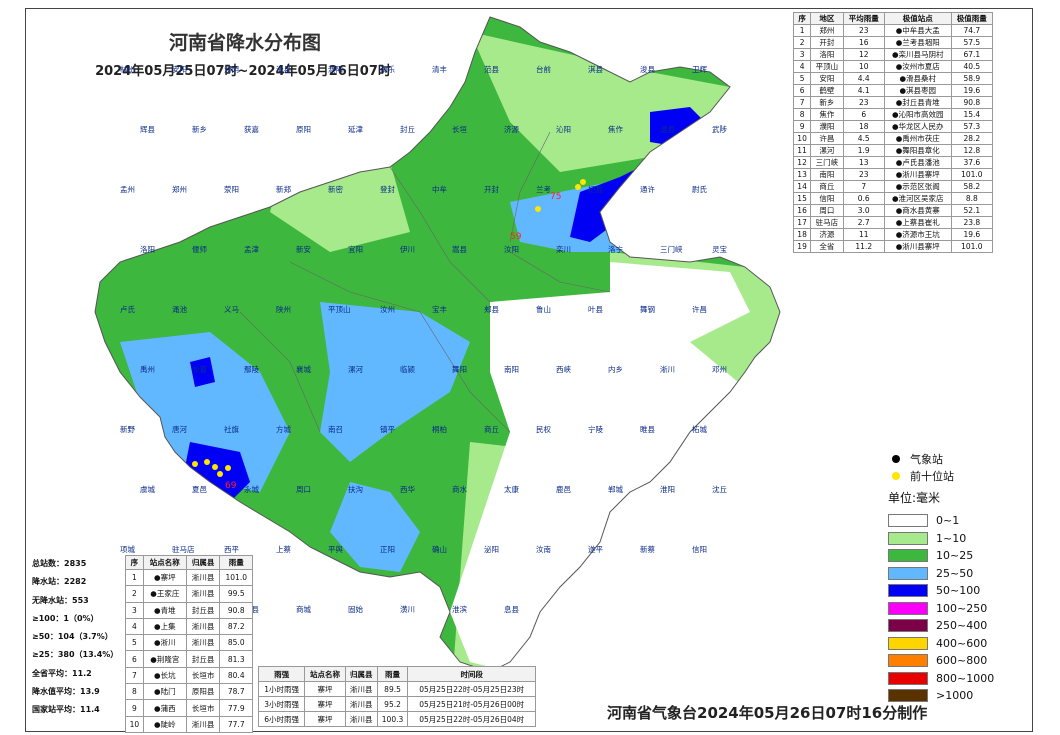  Describe the element at coordinates (917, 18) in the screenshot. I see `column-header: 极值站点` at that location.